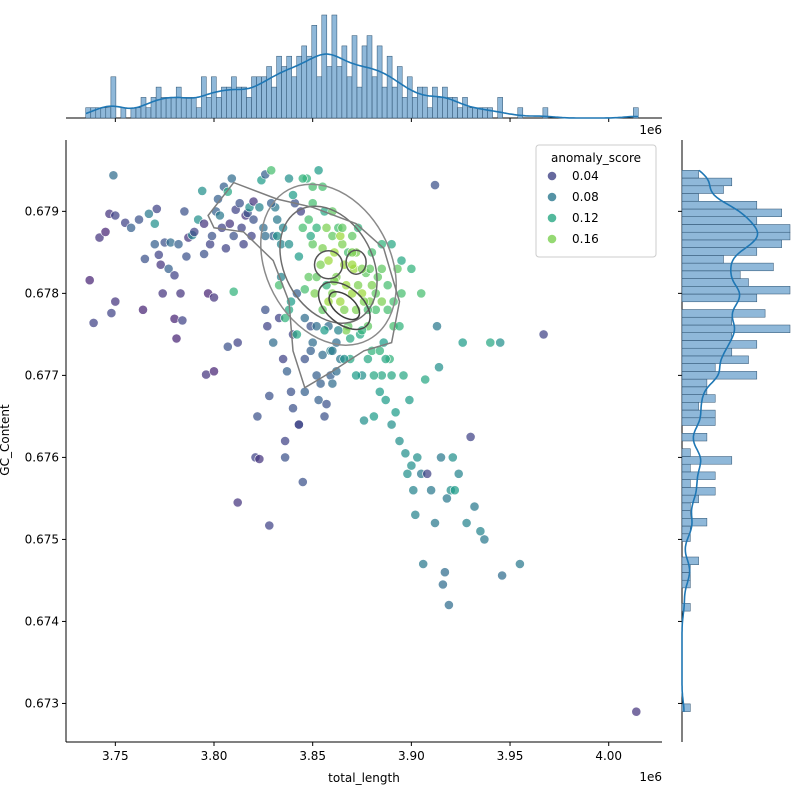 Image resolution: width=800 pixels, height=805 pixels. What do you see at coordinates (608, 756) in the screenshot?
I see `x-tick-label: 4.00` at bounding box center [608, 756].